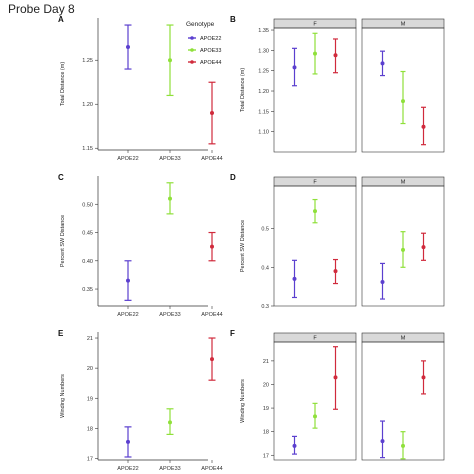  Describe the element at coordinates (263, 31) in the screenshot. I see `y-tick-label: 1.35` at that location.